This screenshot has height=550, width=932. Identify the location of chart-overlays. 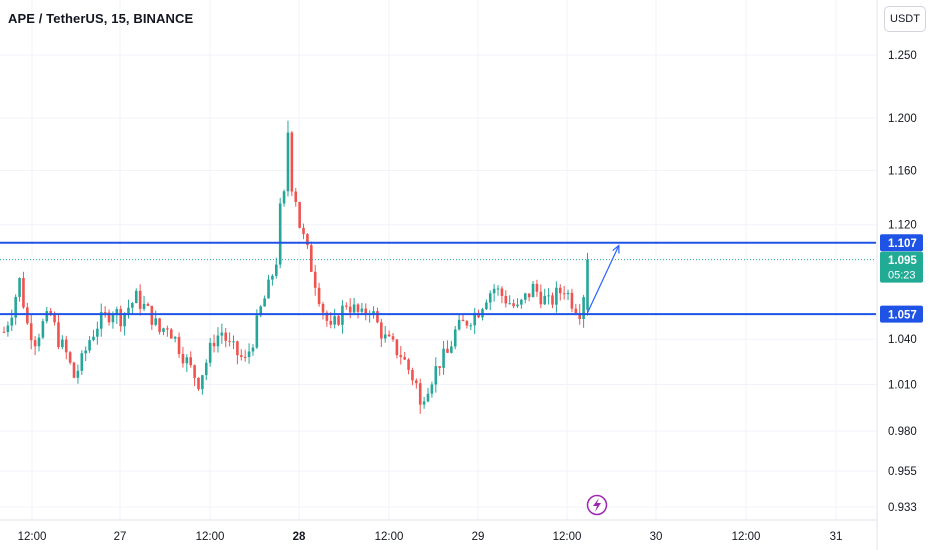
(603, 380).